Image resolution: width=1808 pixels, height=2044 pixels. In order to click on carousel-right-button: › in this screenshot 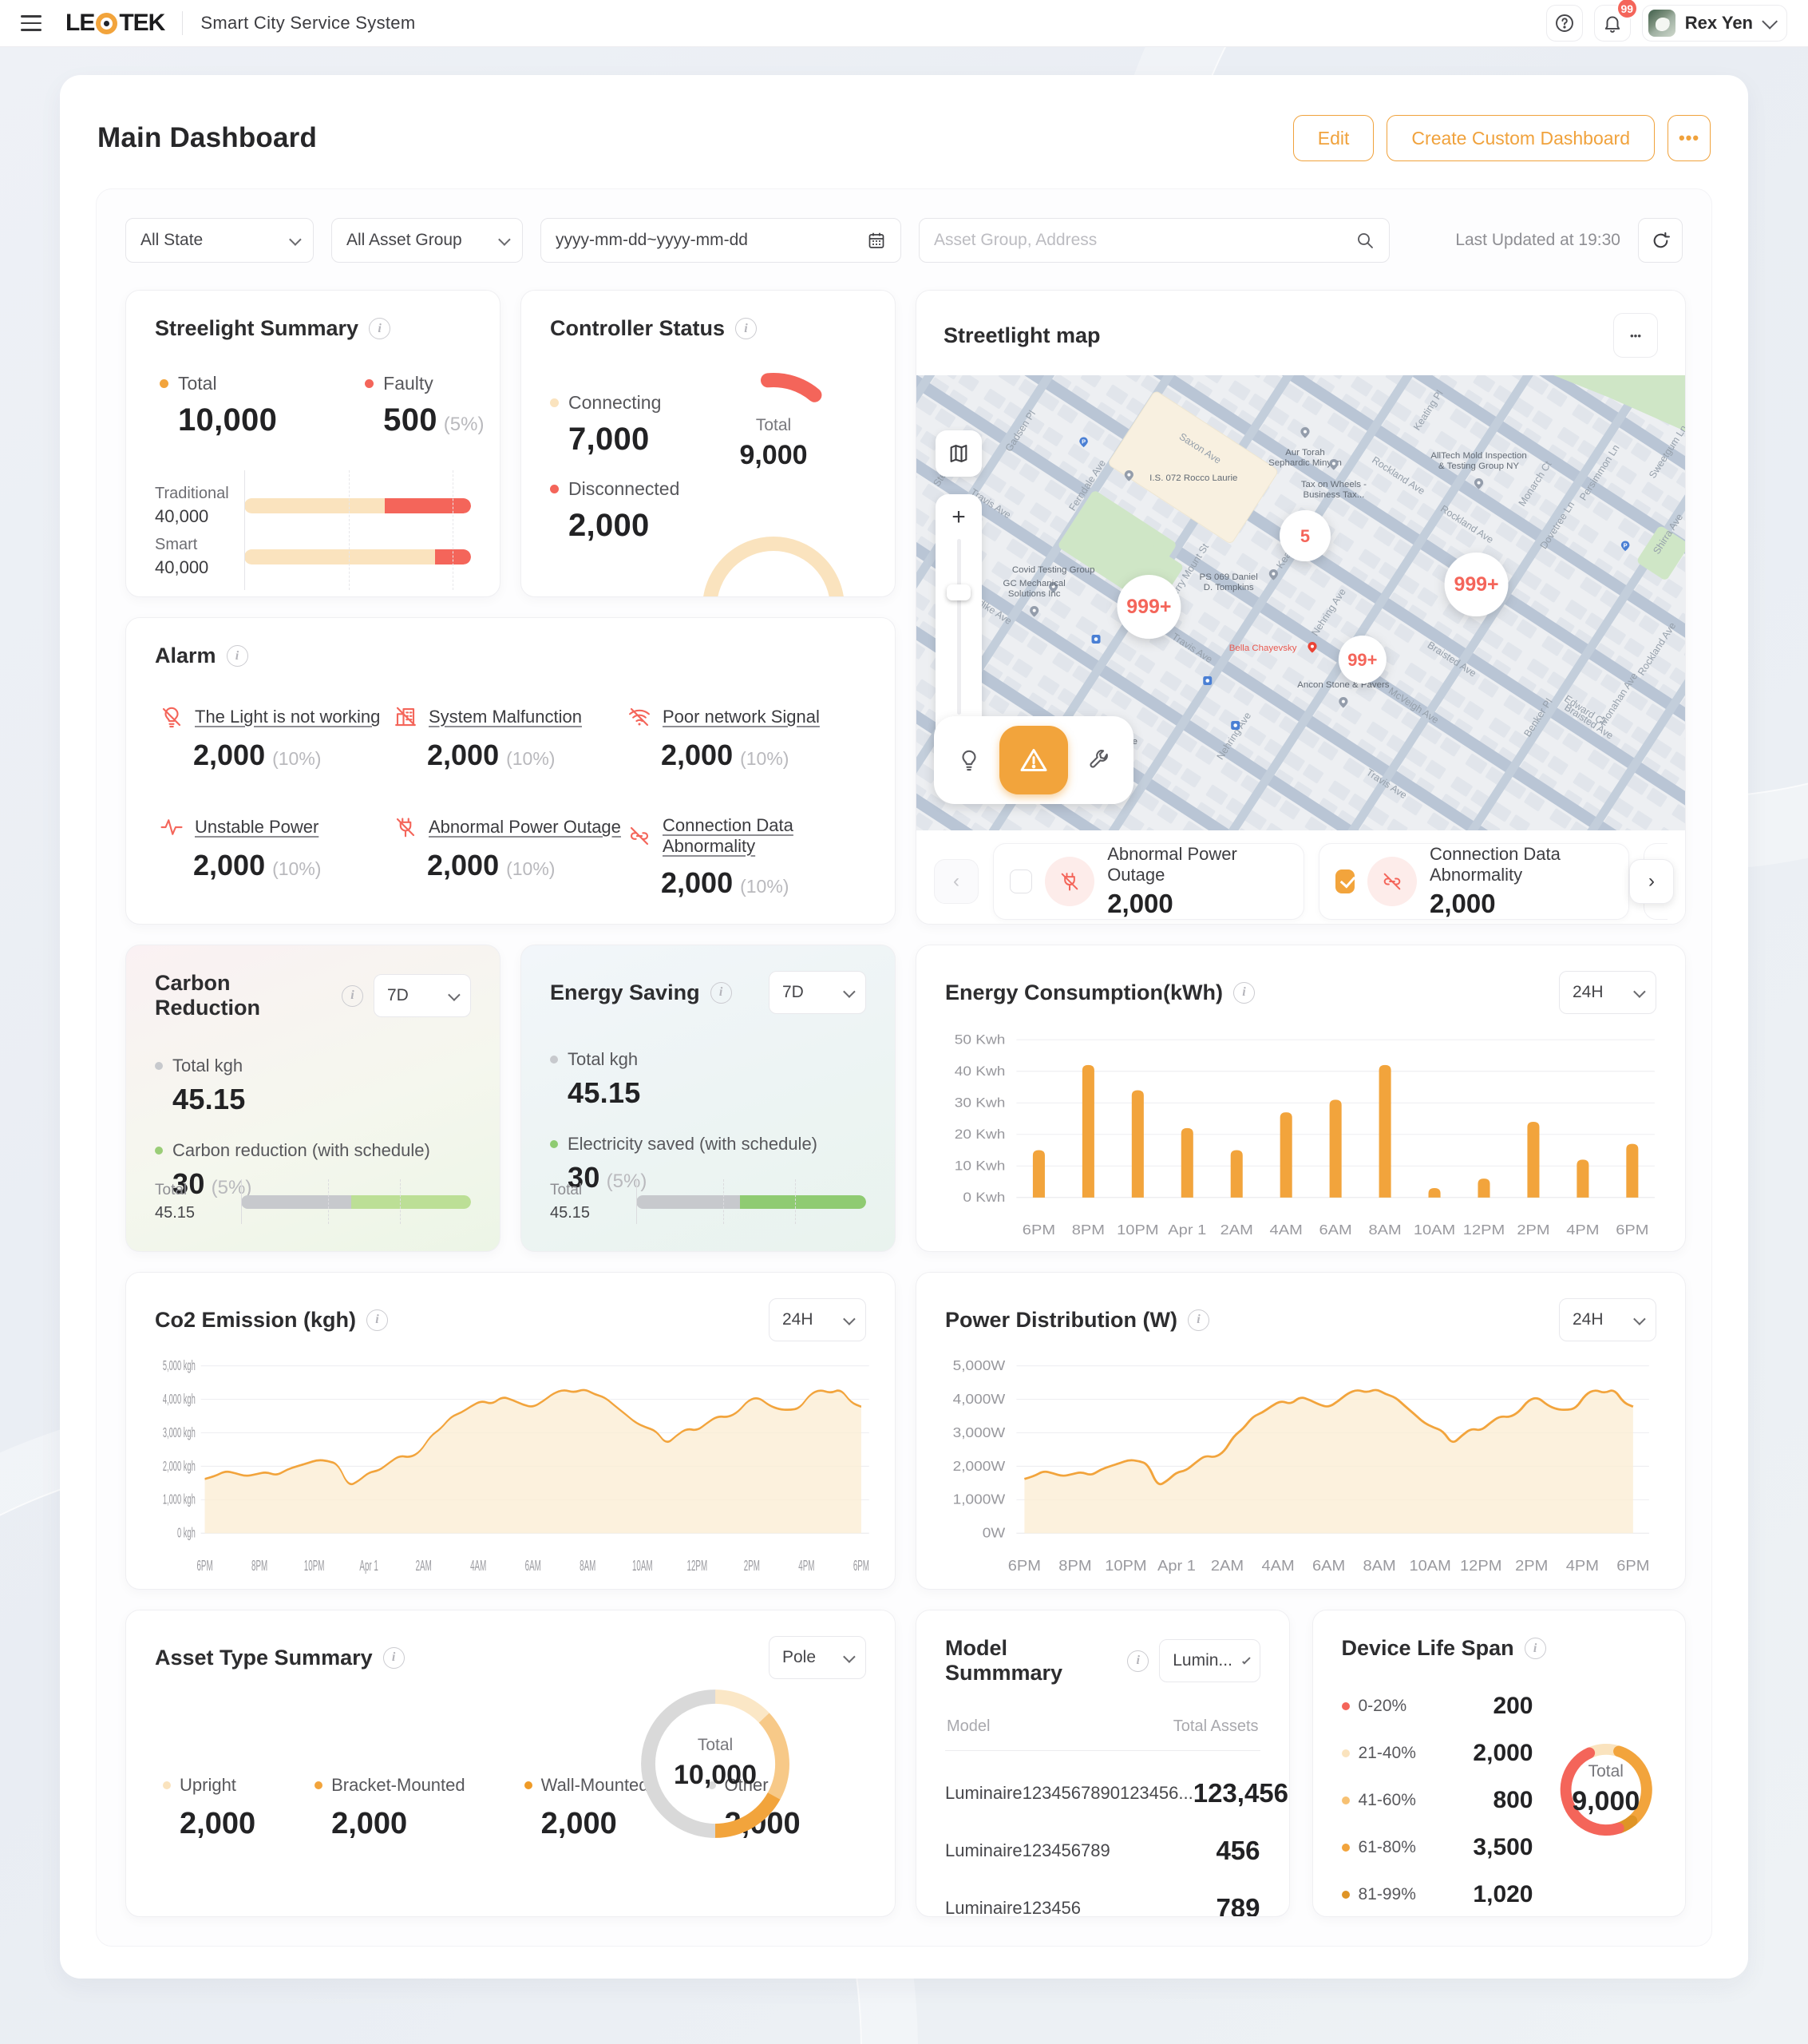, I will do `click(1651, 881)`.